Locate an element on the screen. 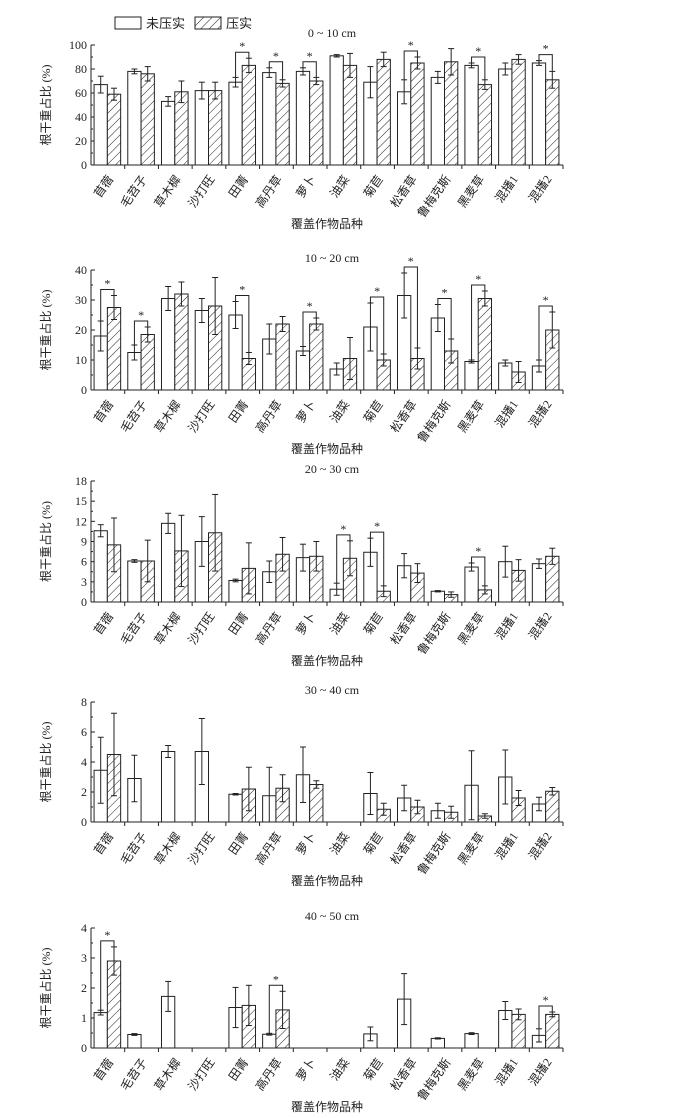  legend: 未压实 压实 is located at coordinates (183, 23).